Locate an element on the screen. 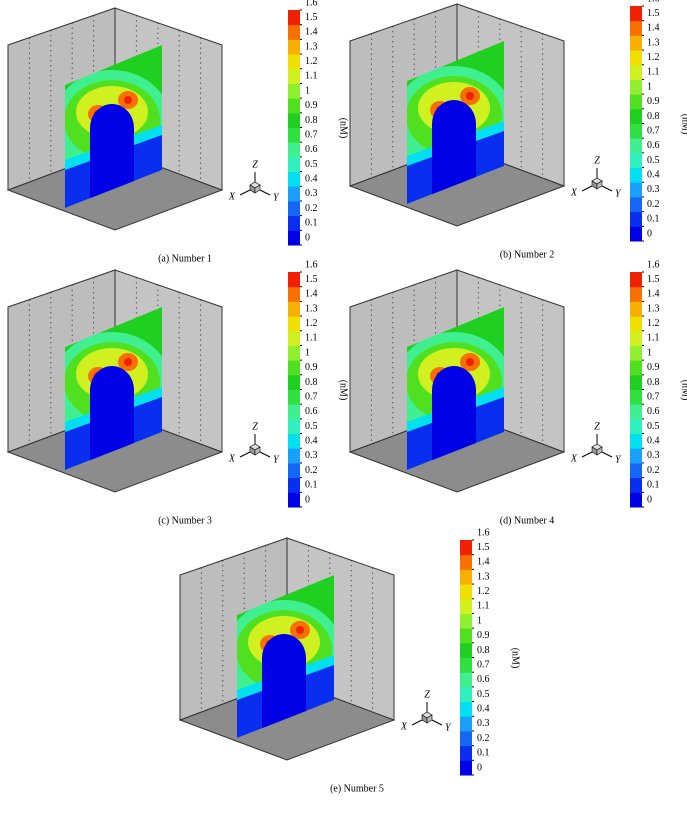  caption: (b) Number 2 is located at coordinates (527, 254).